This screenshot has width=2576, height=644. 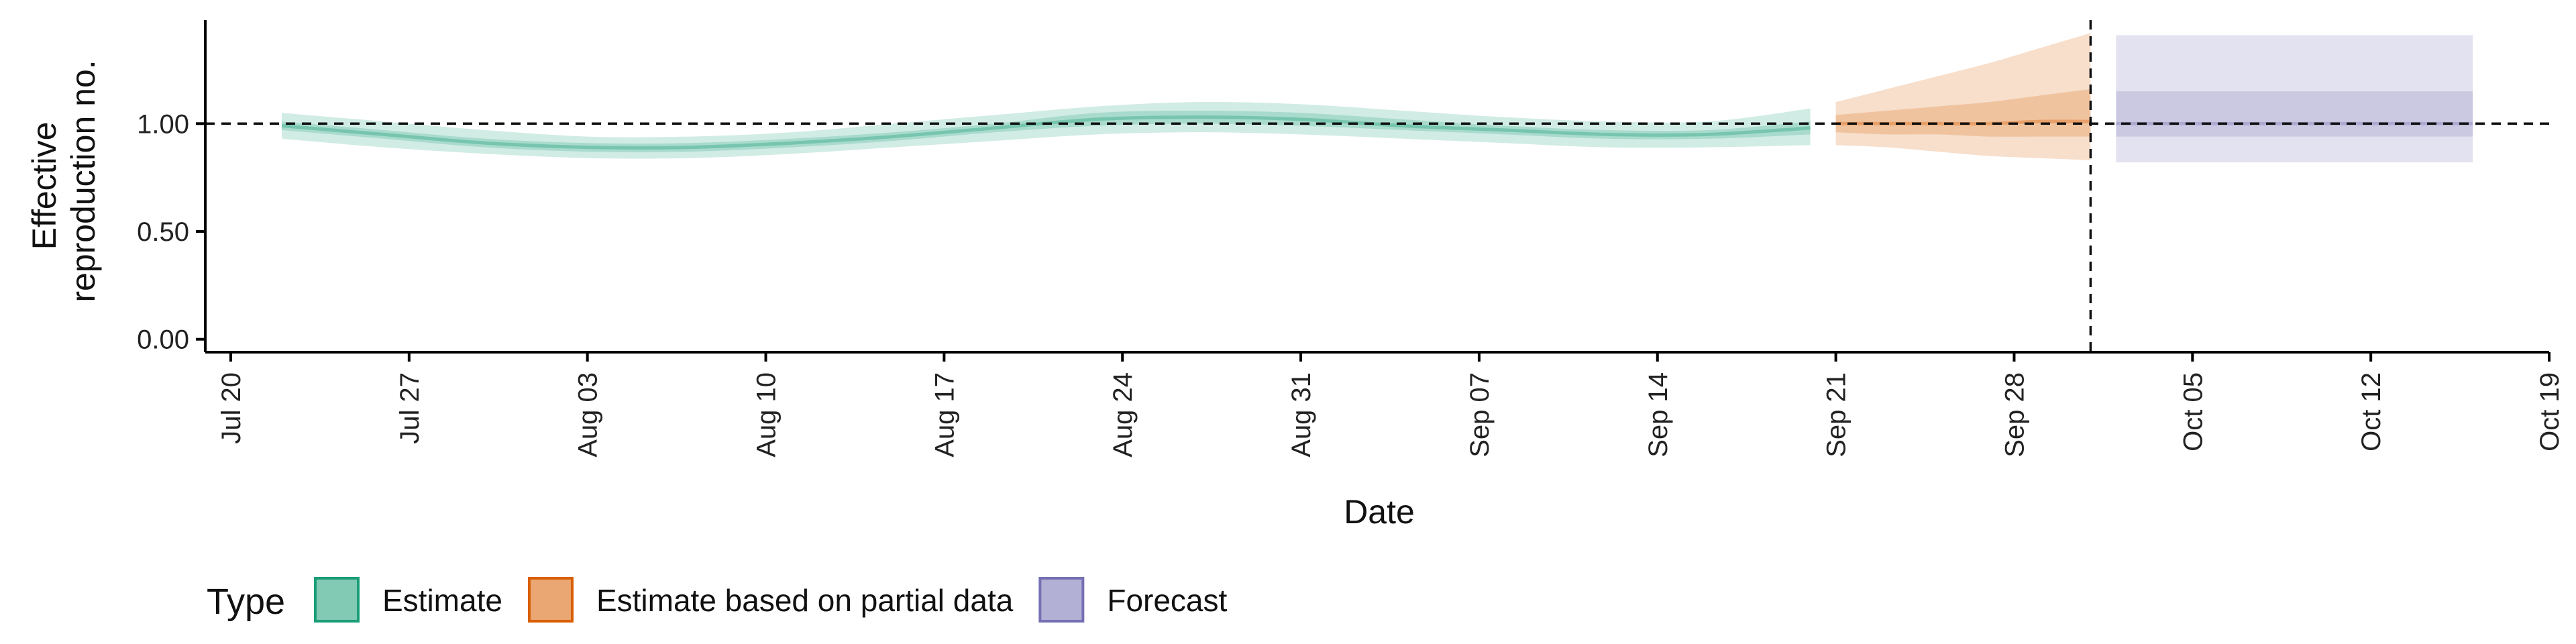 I want to click on y-tick-label: 1.00, so click(x=163, y=124).